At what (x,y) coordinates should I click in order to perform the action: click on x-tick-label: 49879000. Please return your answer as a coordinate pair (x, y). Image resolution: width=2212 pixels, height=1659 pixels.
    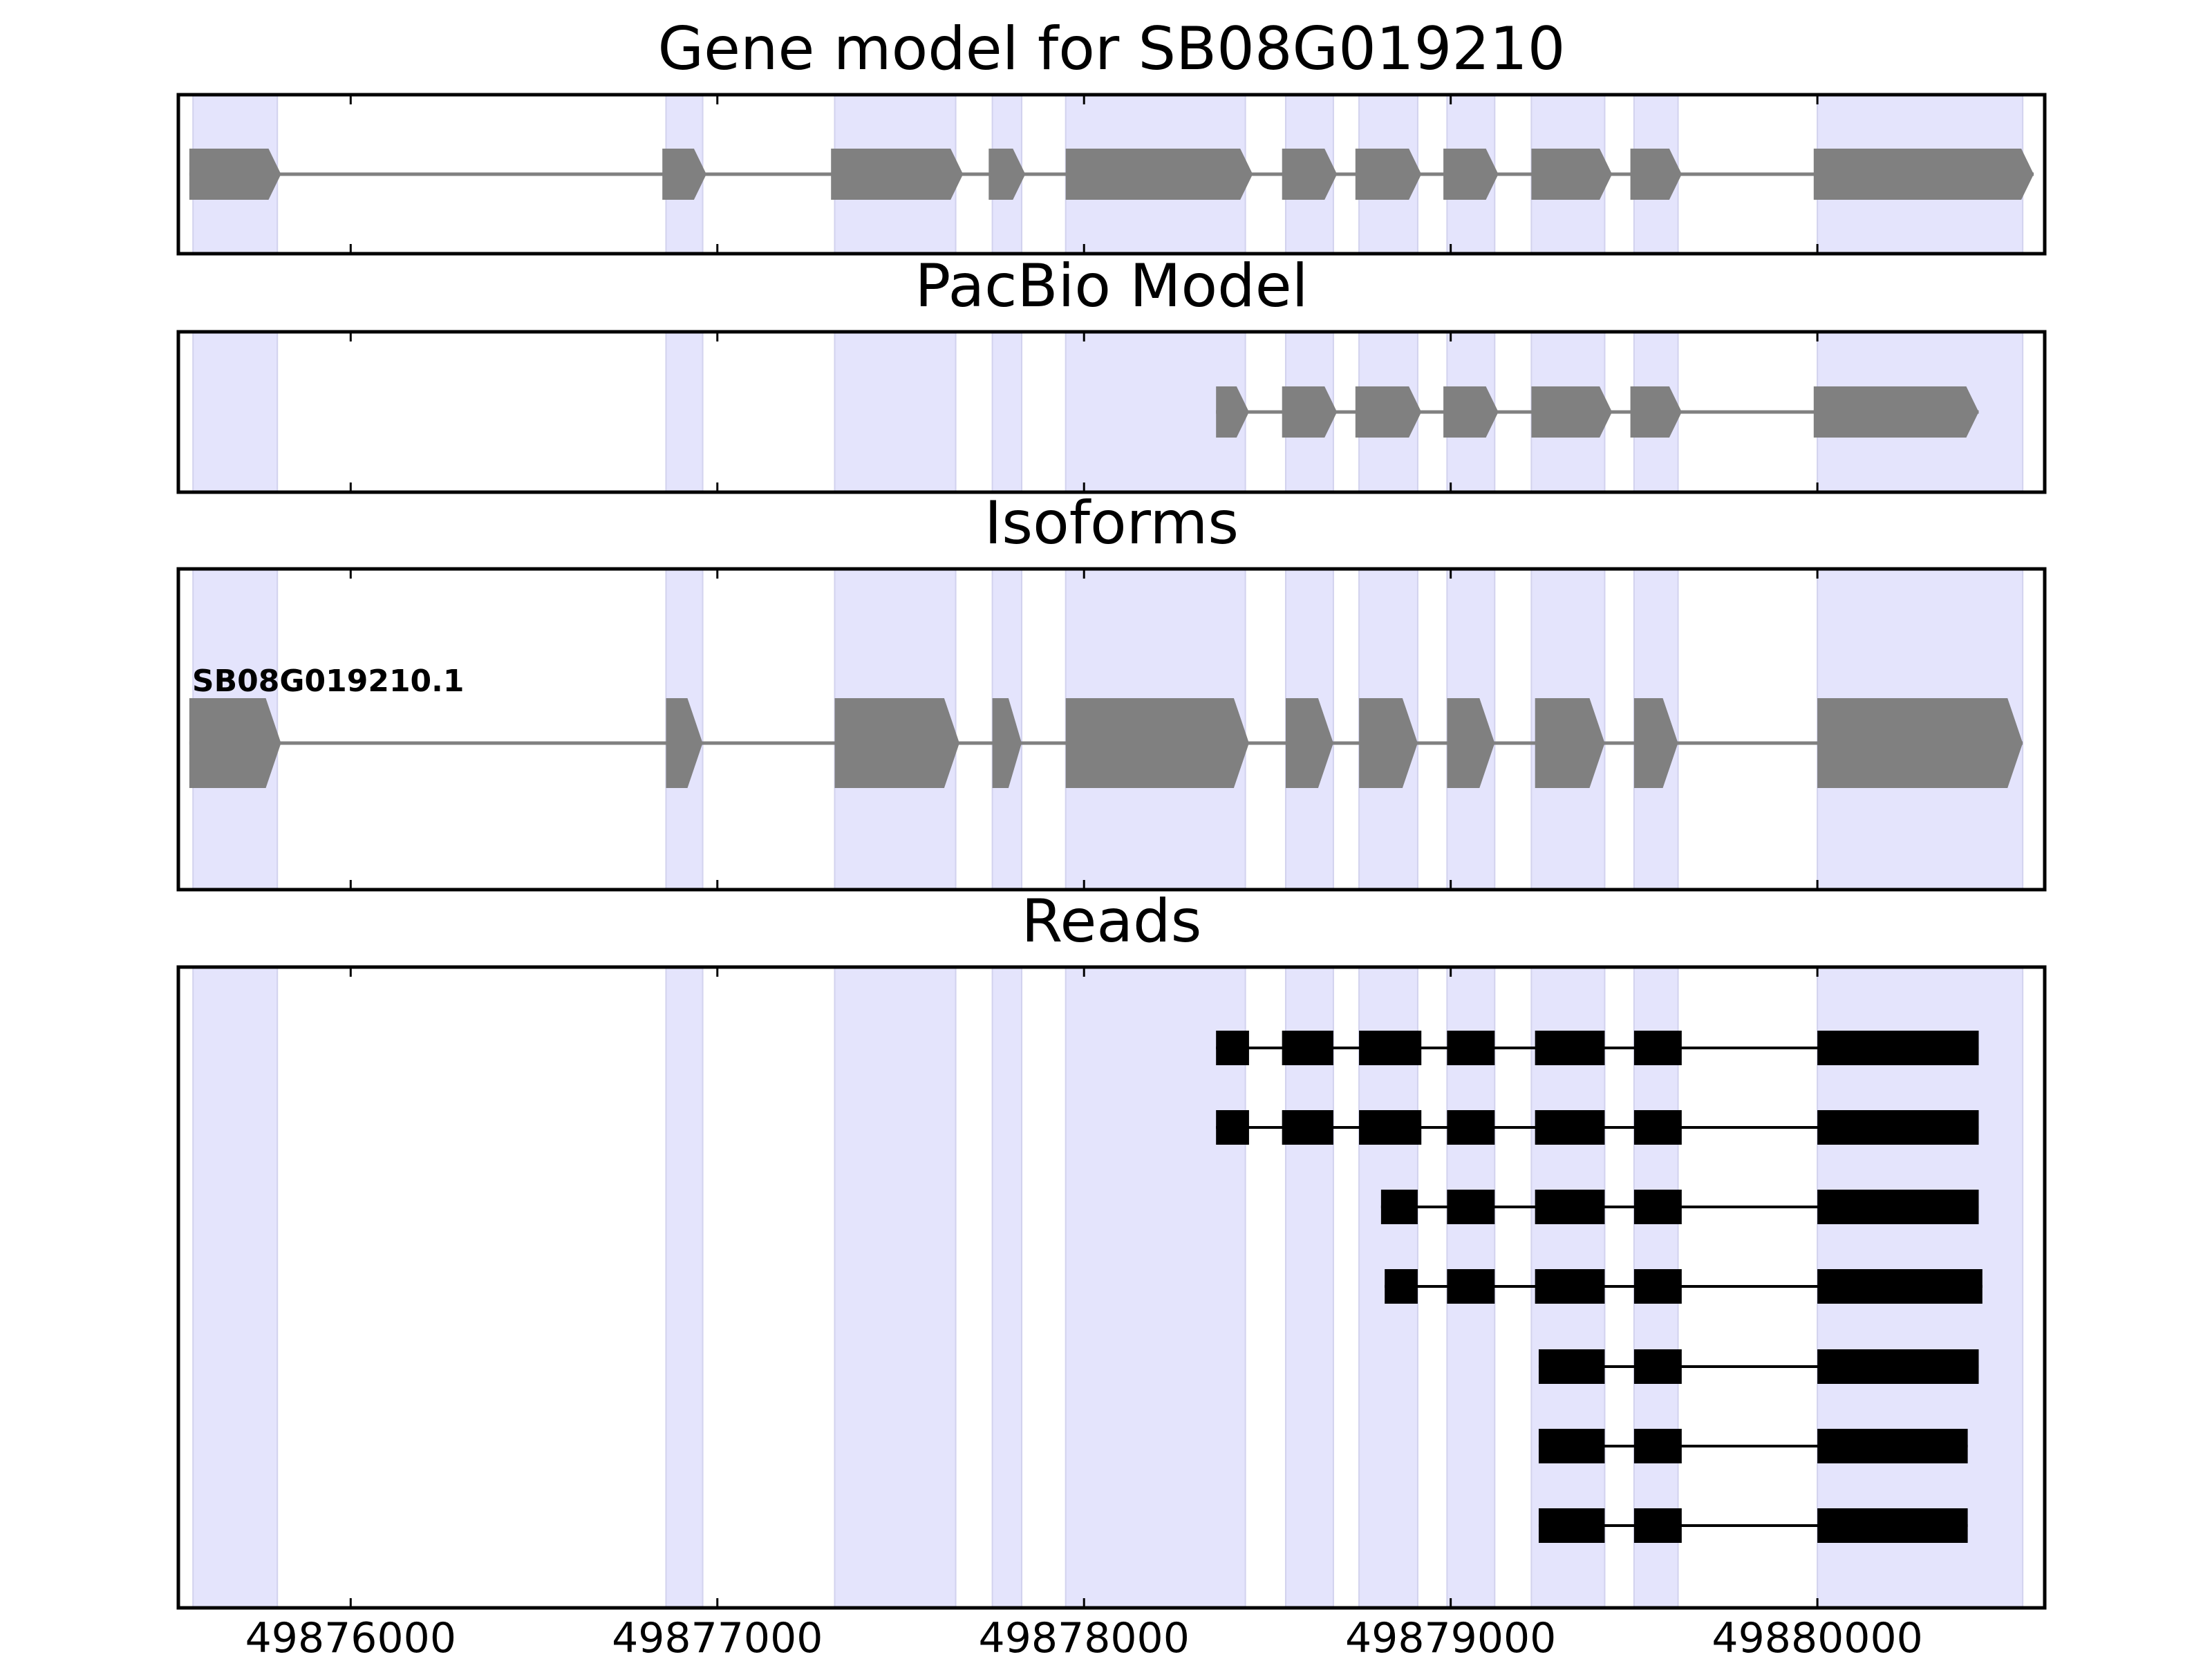
    Looking at the image, I should click on (1450, 1637).